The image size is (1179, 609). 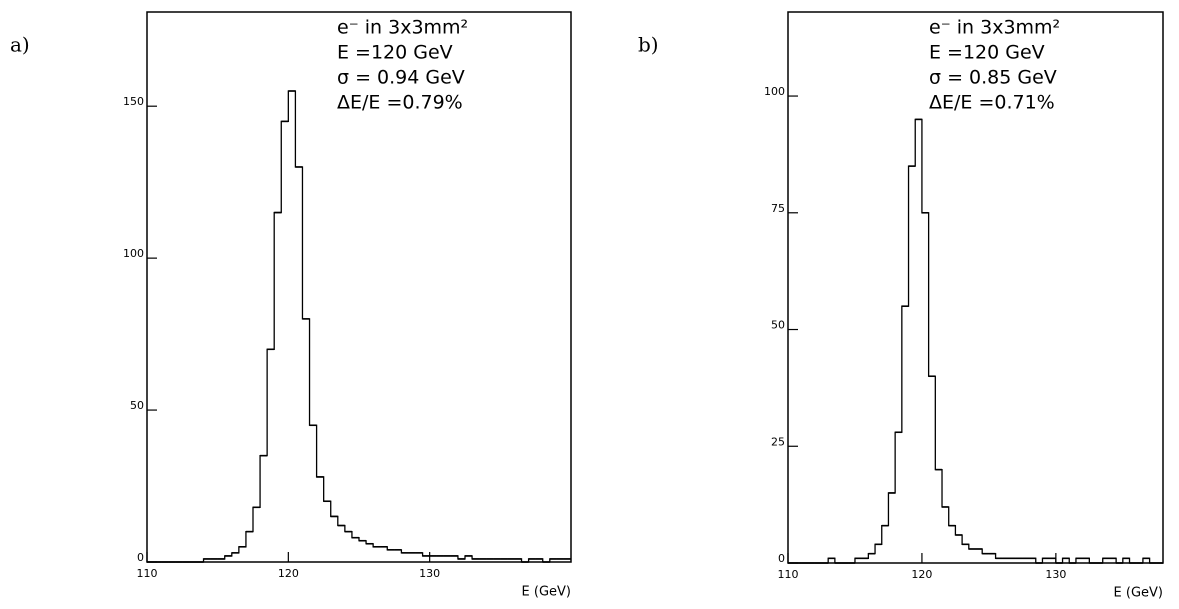 I want to click on annotation: ΔE/E =0.79%, so click(x=400, y=103).